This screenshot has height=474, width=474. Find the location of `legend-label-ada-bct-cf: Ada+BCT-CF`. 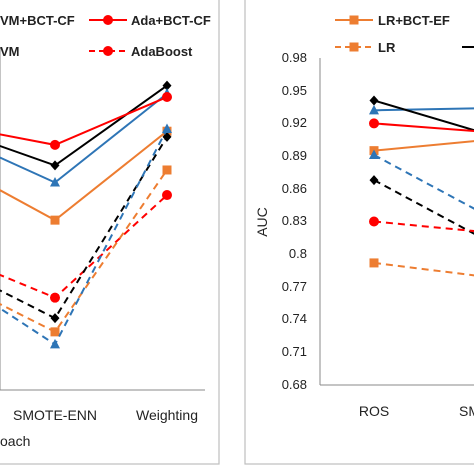

legend-label-ada-bct-cf: Ada+BCT-CF is located at coordinates (171, 20).